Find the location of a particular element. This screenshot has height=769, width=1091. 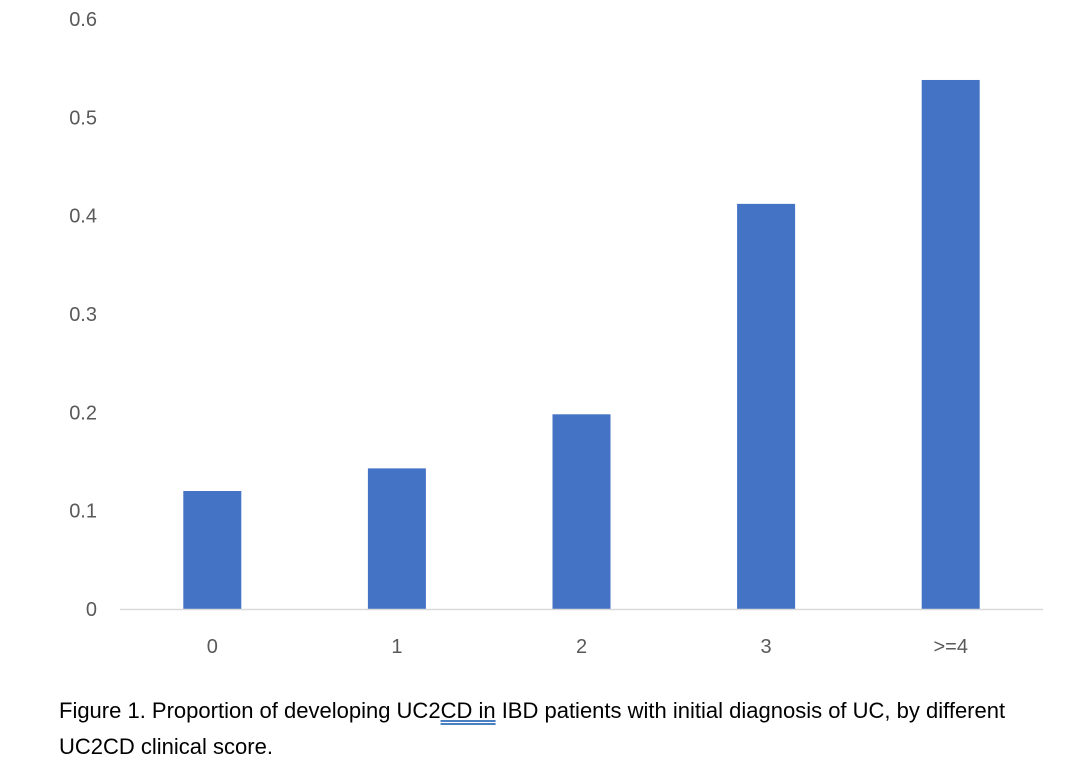

x-tick-label: >=4 is located at coordinates (950, 647).